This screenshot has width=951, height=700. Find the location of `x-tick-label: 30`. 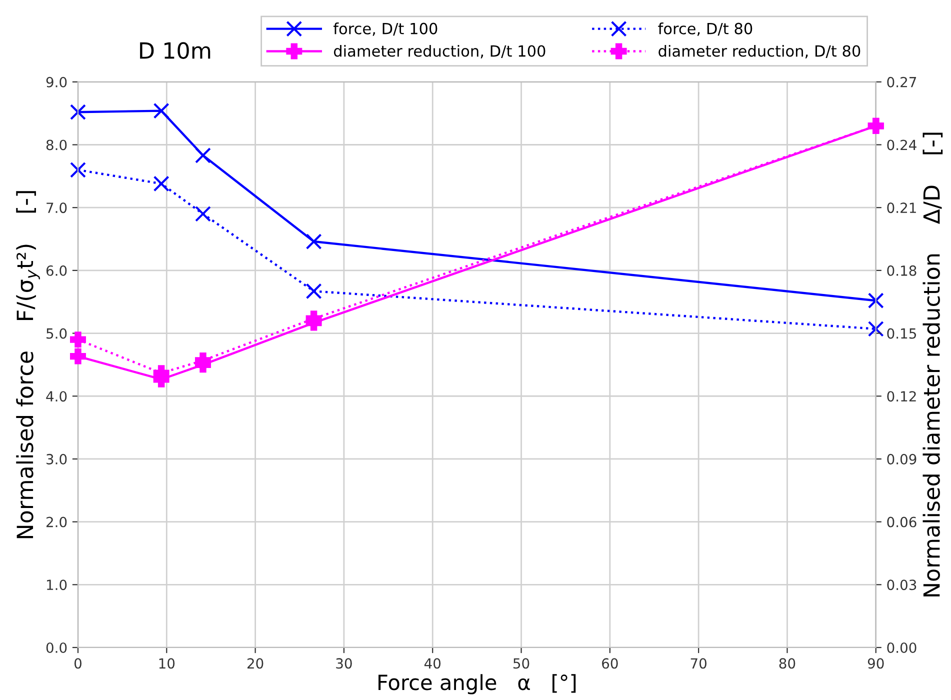

x-tick-label: 30 is located at coordinates (344, 663).